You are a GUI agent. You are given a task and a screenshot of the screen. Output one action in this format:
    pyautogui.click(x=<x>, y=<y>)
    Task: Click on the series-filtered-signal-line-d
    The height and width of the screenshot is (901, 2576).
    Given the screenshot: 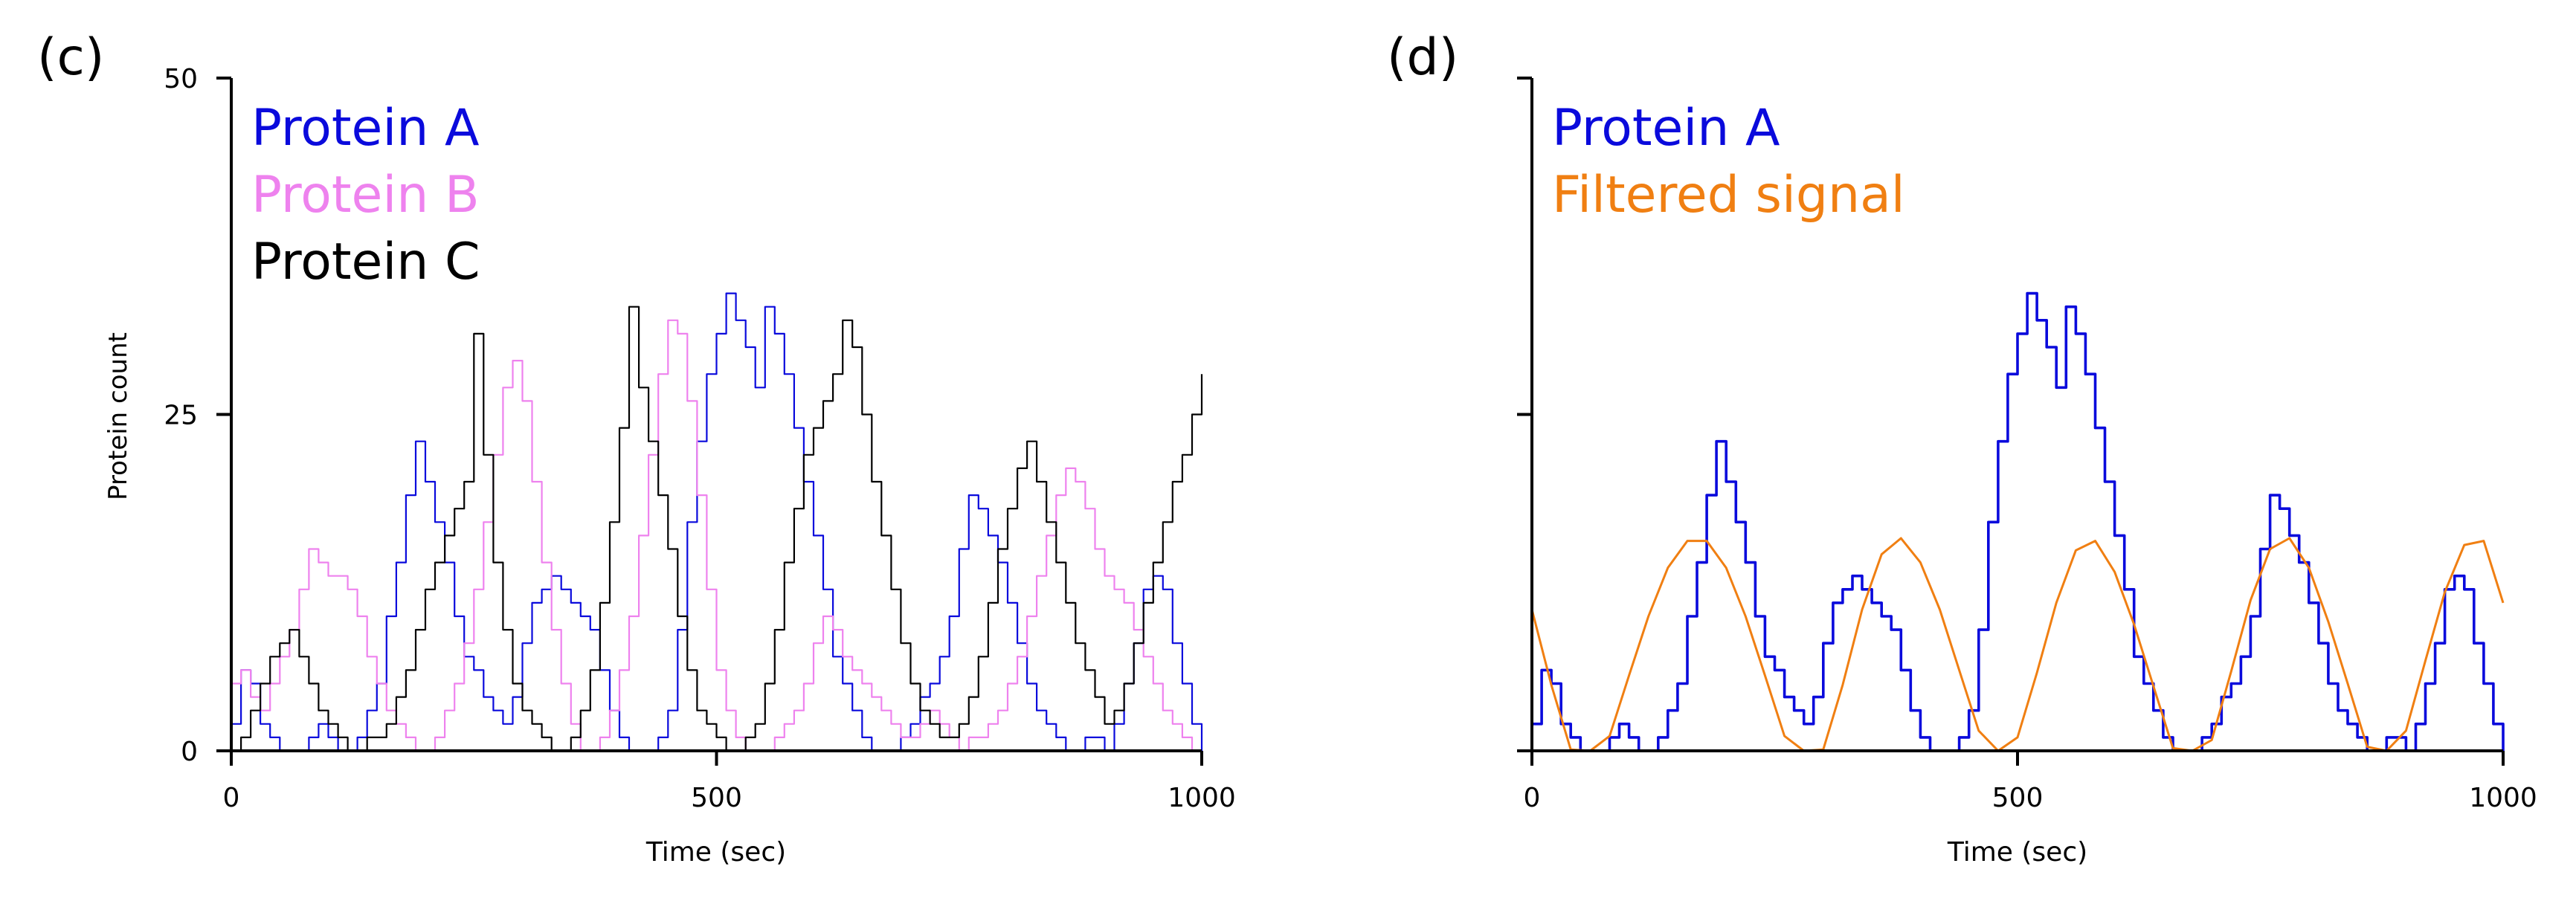 What is the action you would take?
    pyautogui.click(x=2017, y=644)
    